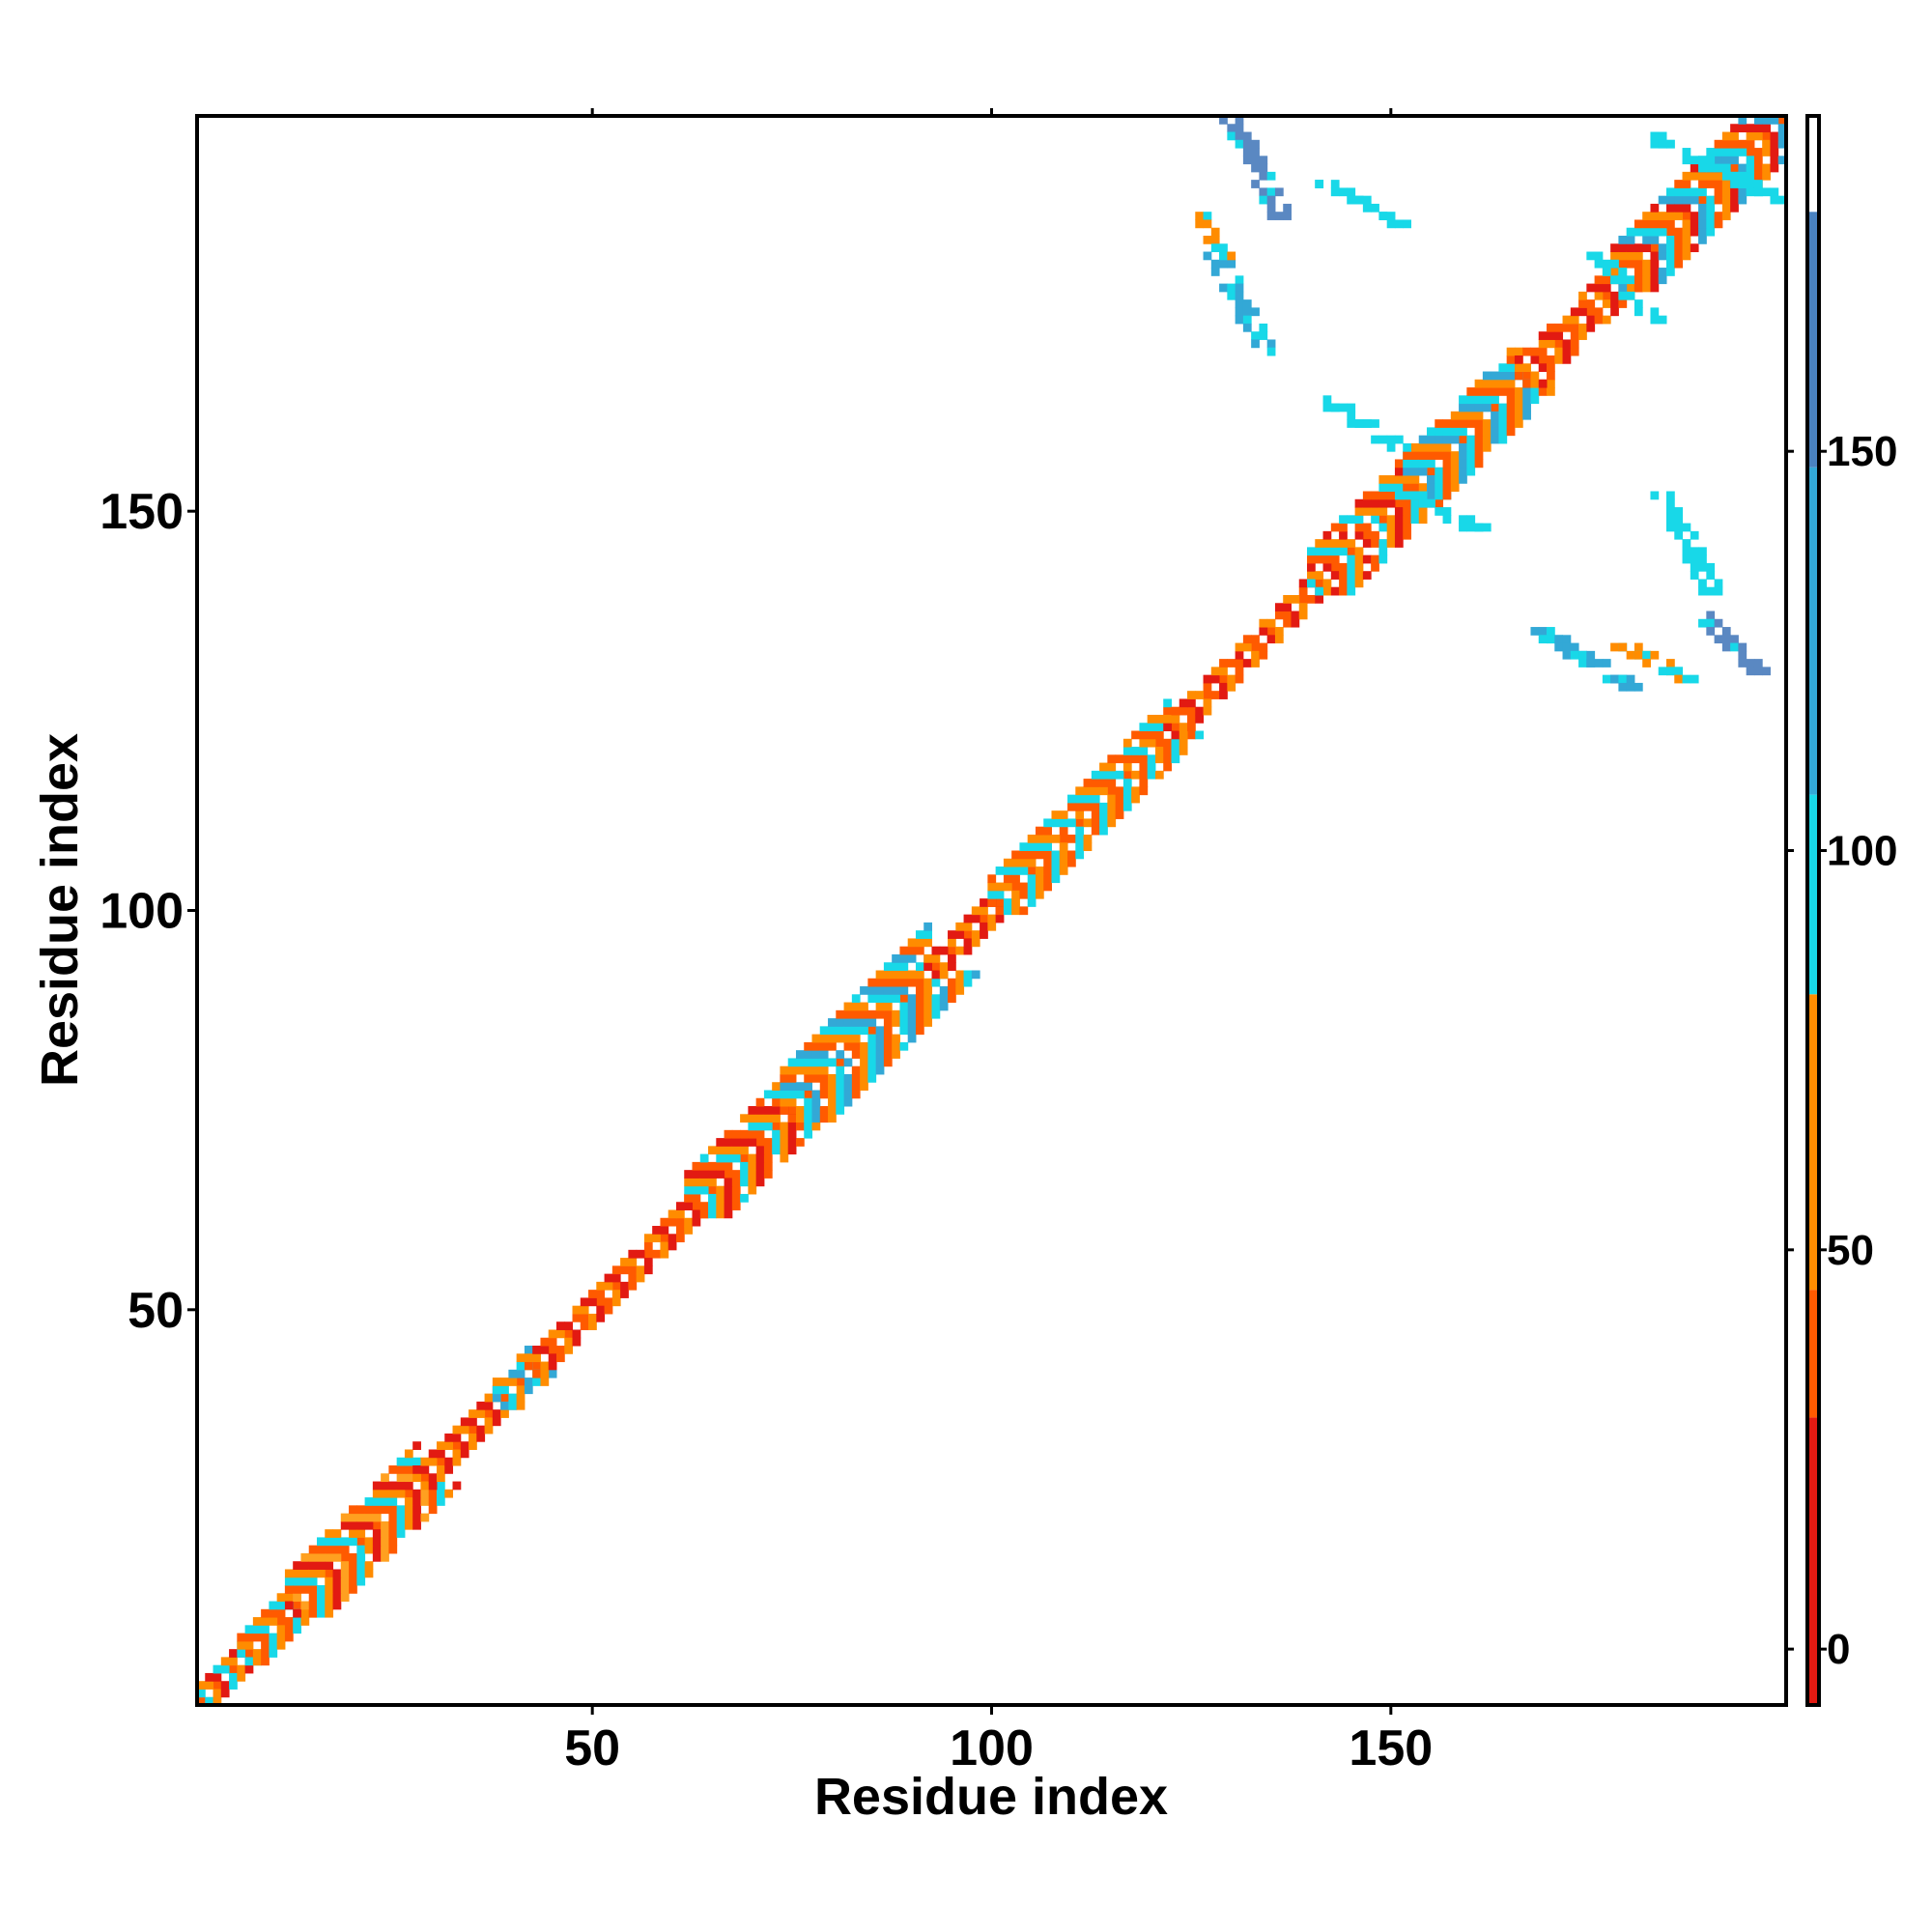  I want to click on colorbar-tick-label: 0, so click(1838, 1649).